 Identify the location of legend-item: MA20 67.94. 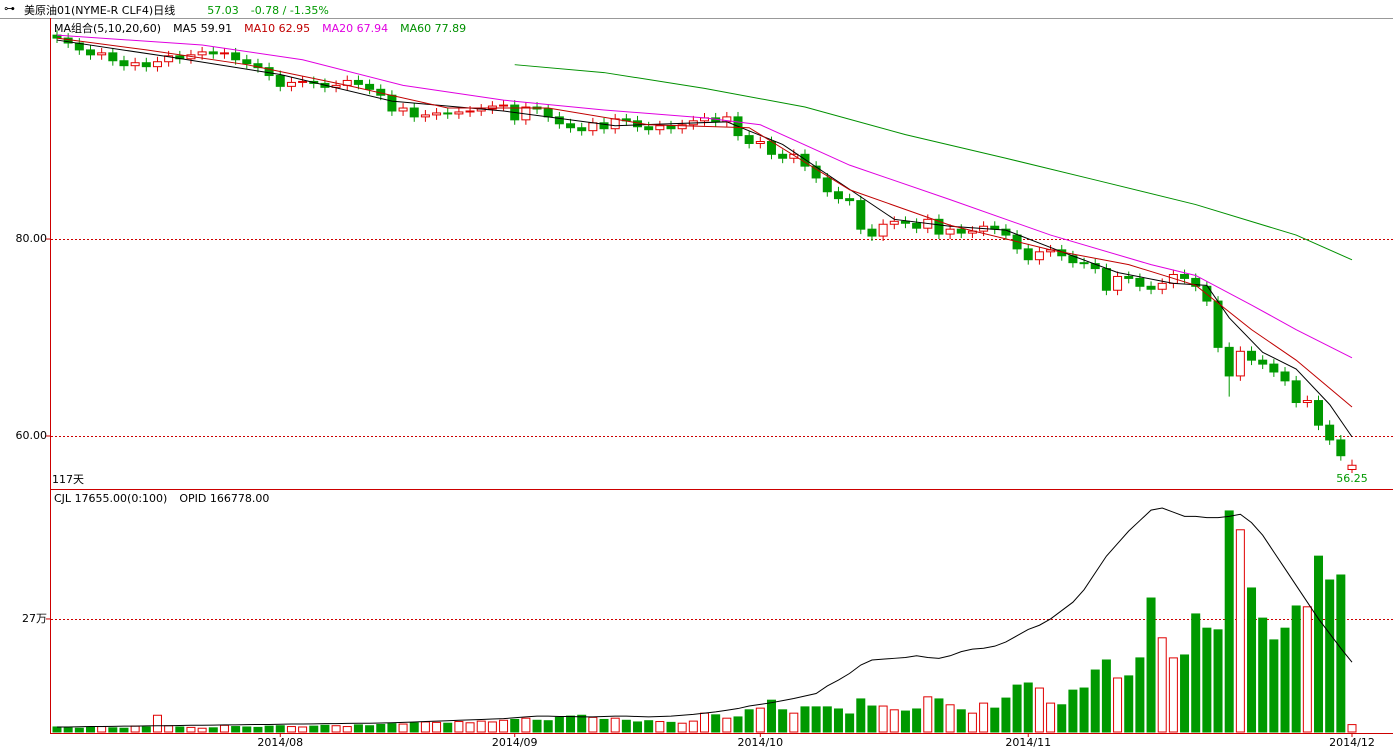
(355, 28).